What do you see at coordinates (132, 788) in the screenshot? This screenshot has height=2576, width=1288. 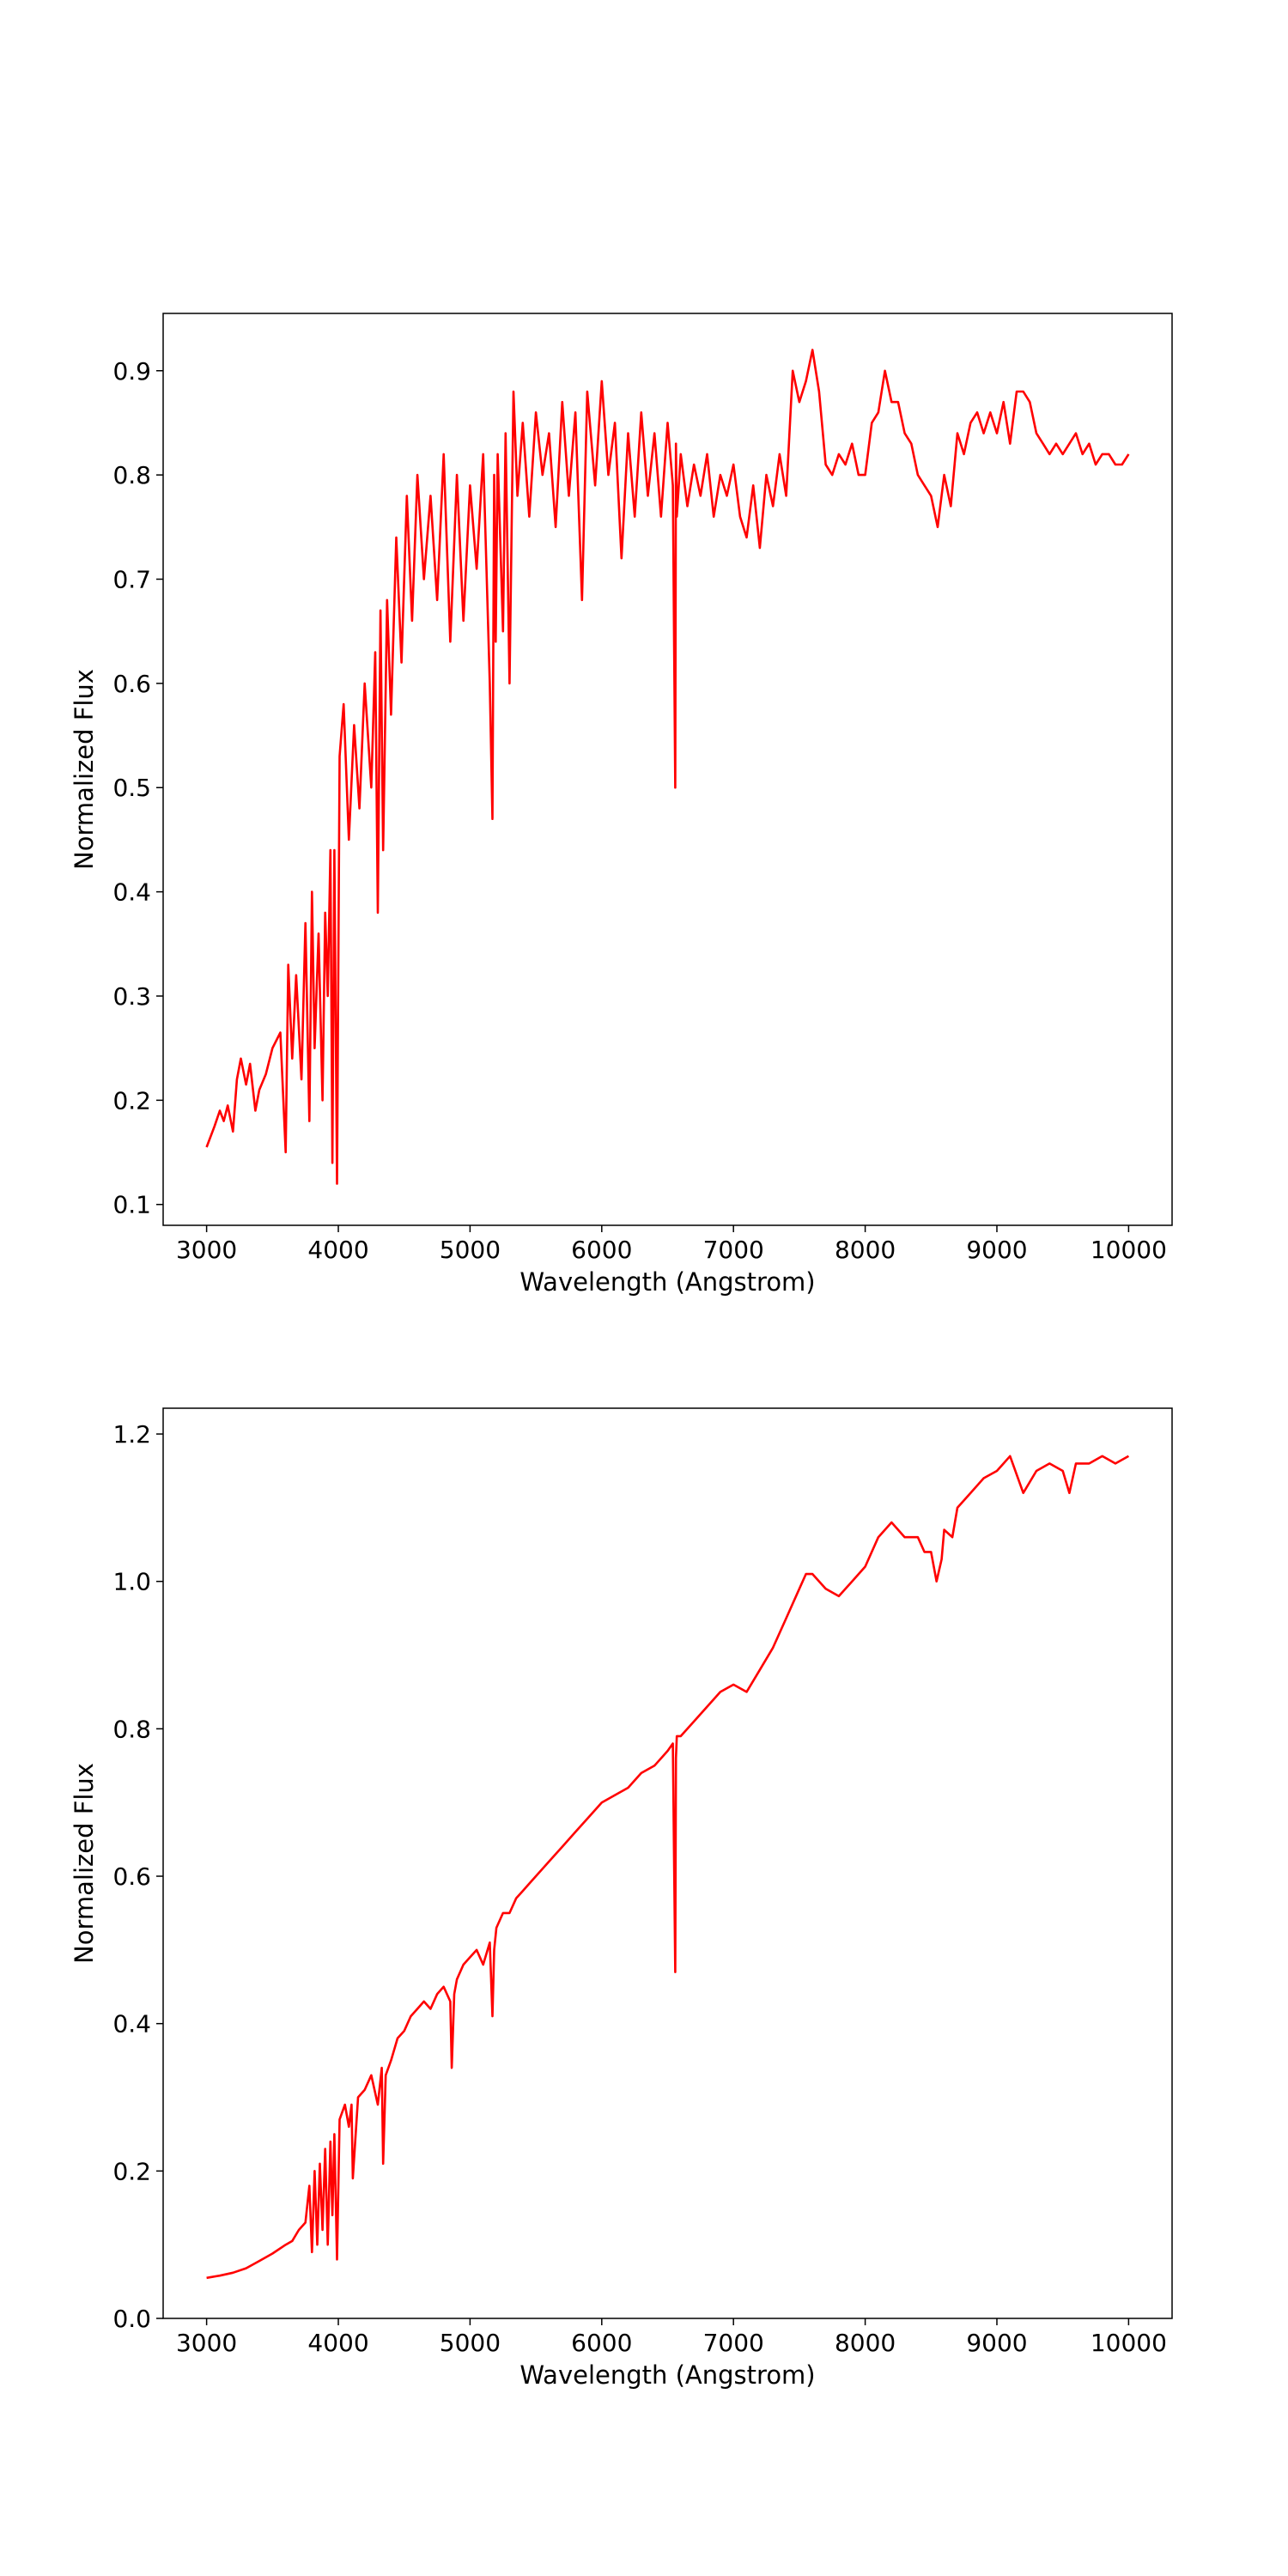 I see `y-tick-label: 0.5` at bounding box center [132, 788].